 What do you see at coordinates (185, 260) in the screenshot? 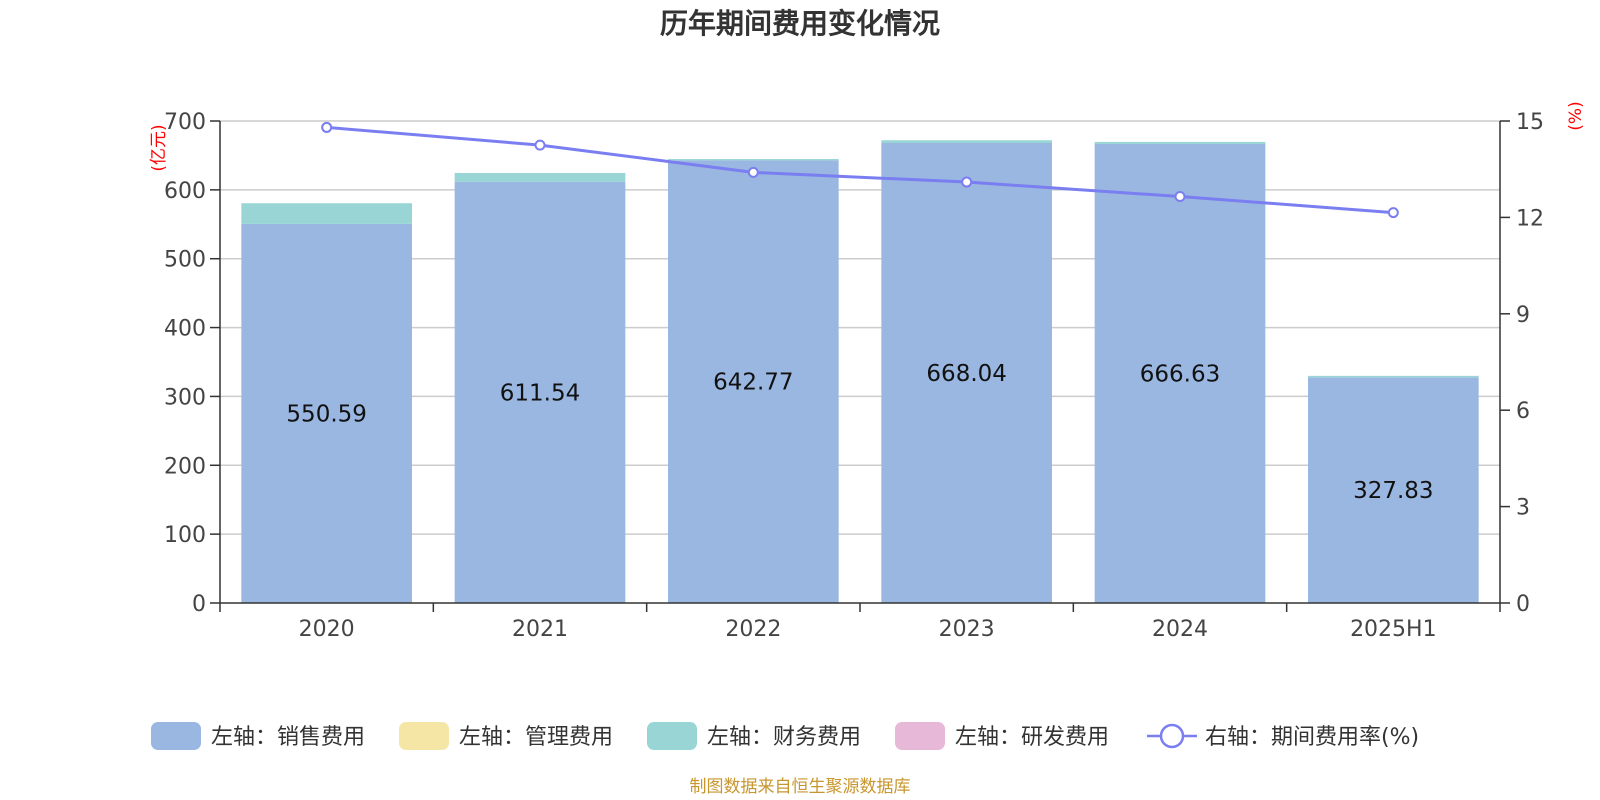
I see `left-axis-tick-label: 500` at bounding box center [185, 260].